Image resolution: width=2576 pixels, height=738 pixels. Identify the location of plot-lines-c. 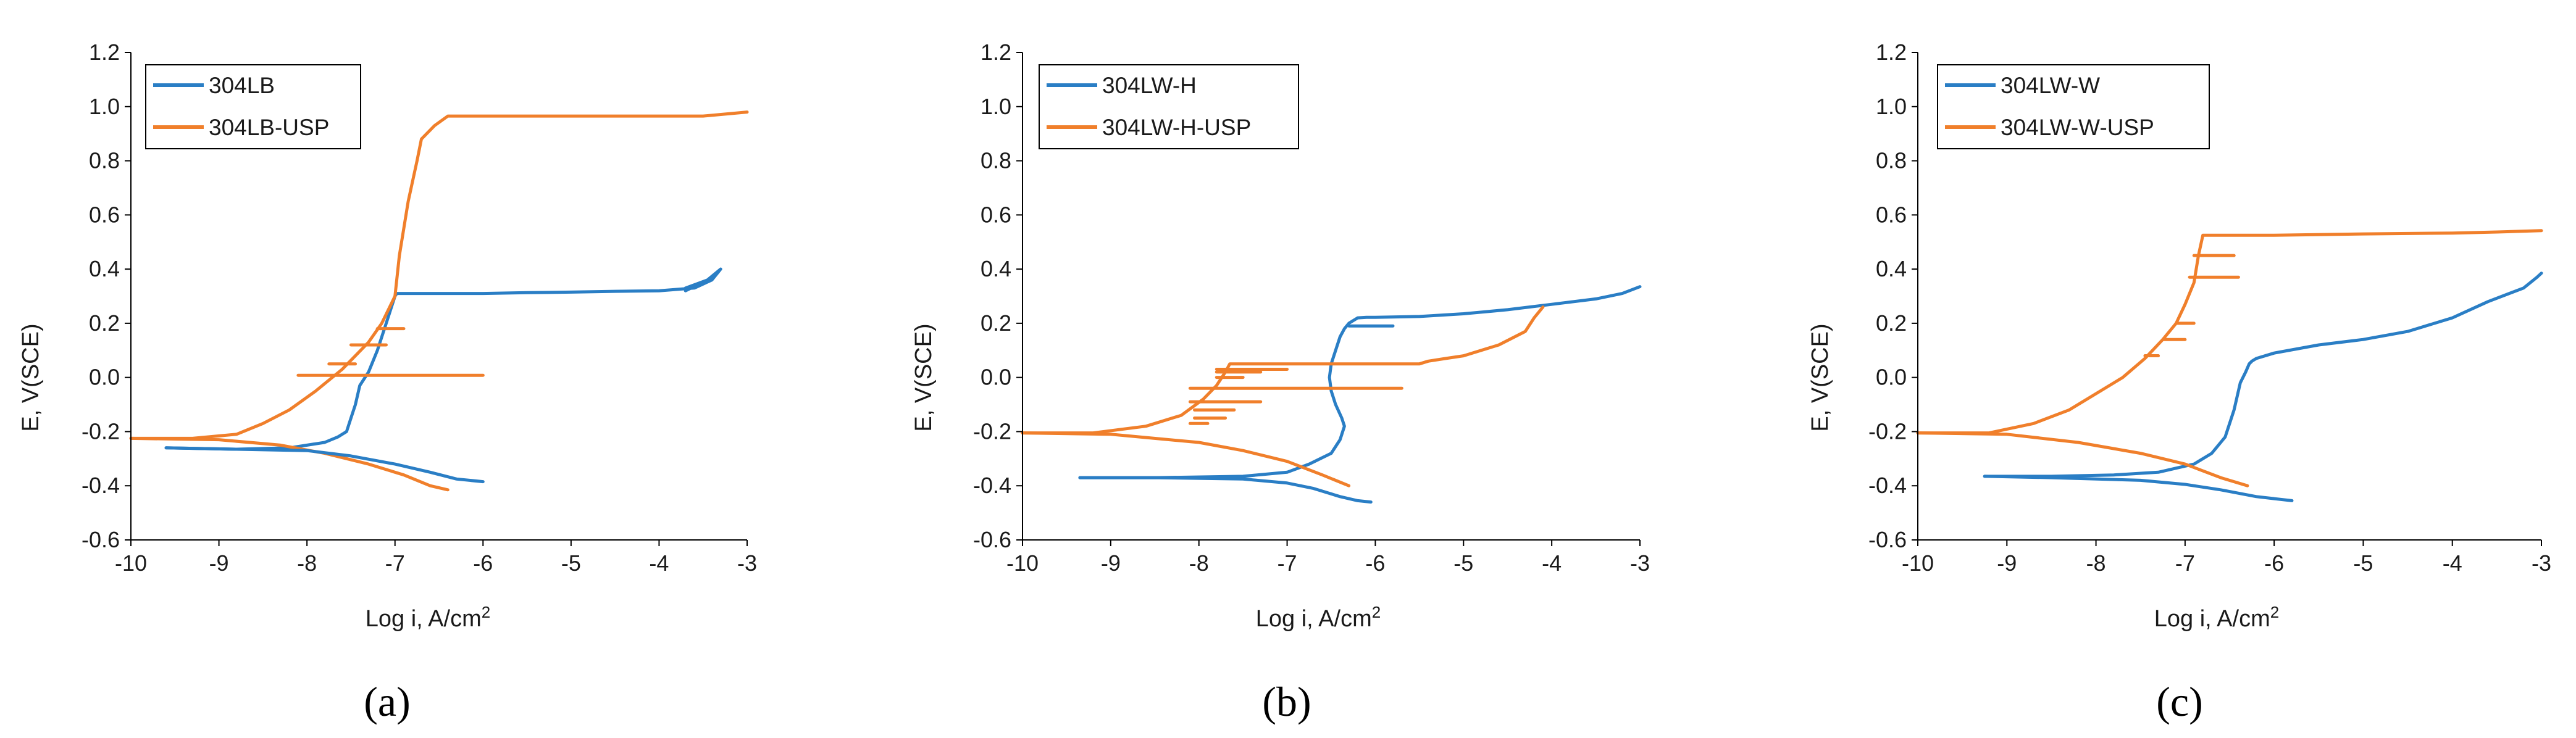
(2230, 365).